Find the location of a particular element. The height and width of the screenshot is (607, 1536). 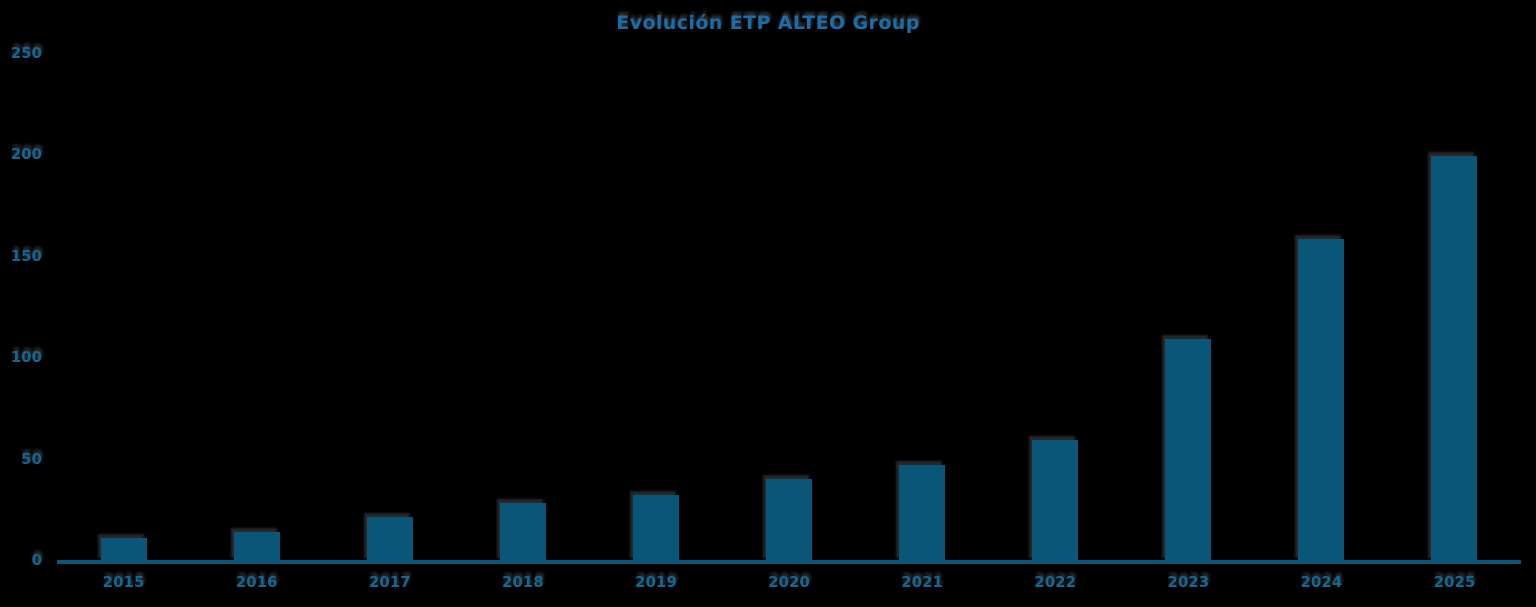

bar-2020 is located at coordinates (789, 520).